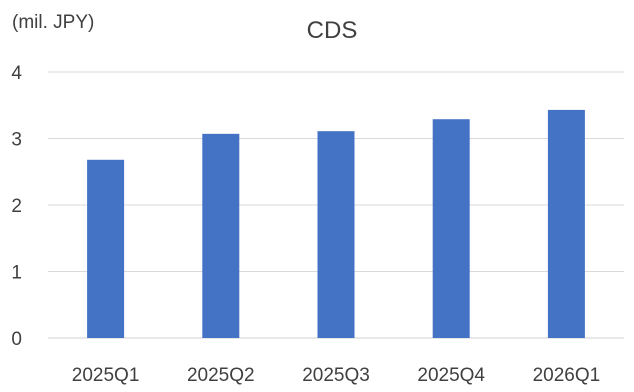 This screenshot has width=634, height=392. I want to click on y-tick-label: 2, so click(16, 206).